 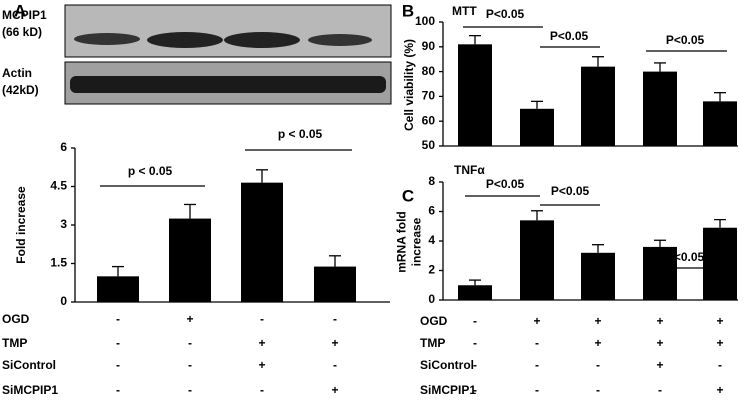 I want to click on western-blot, so click(x=228, y=54).